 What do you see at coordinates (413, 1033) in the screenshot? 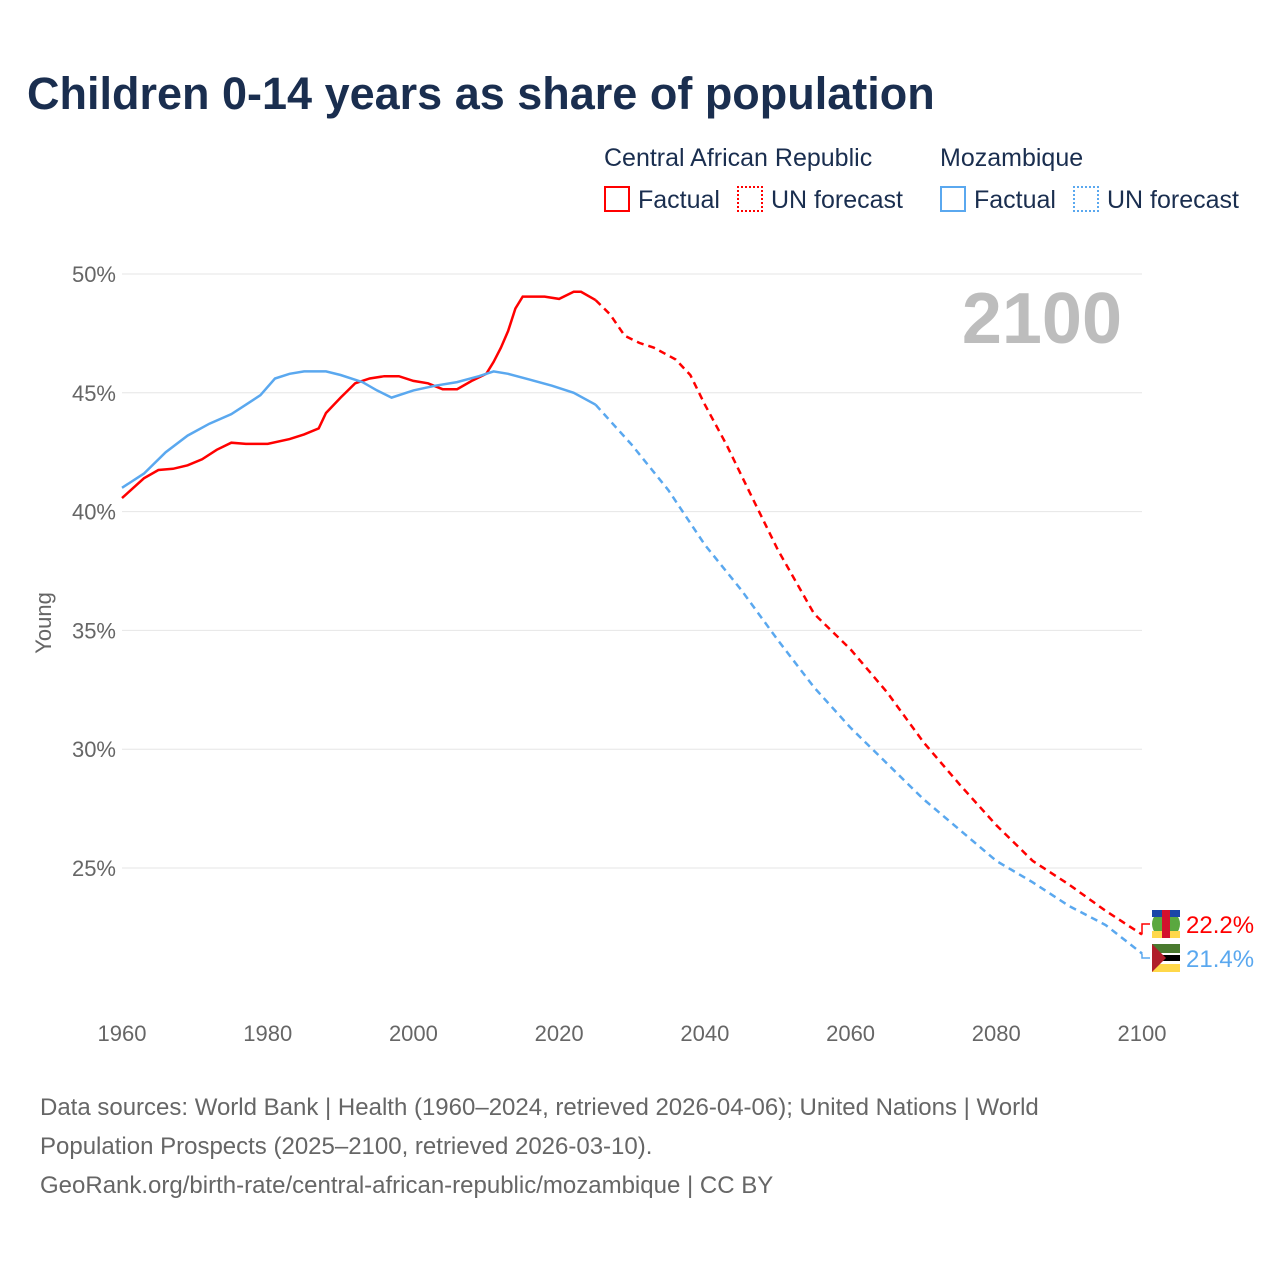
I see `x-tick-label: 2000` at bounding box center [413, 1033].